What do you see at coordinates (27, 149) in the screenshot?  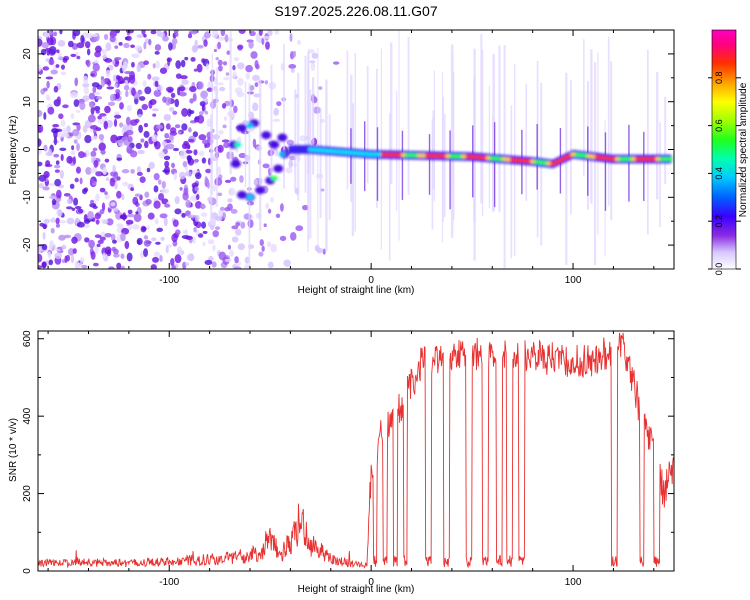 I see `spectrogram-ytick-label: 0` at bounding box center [27, 149].